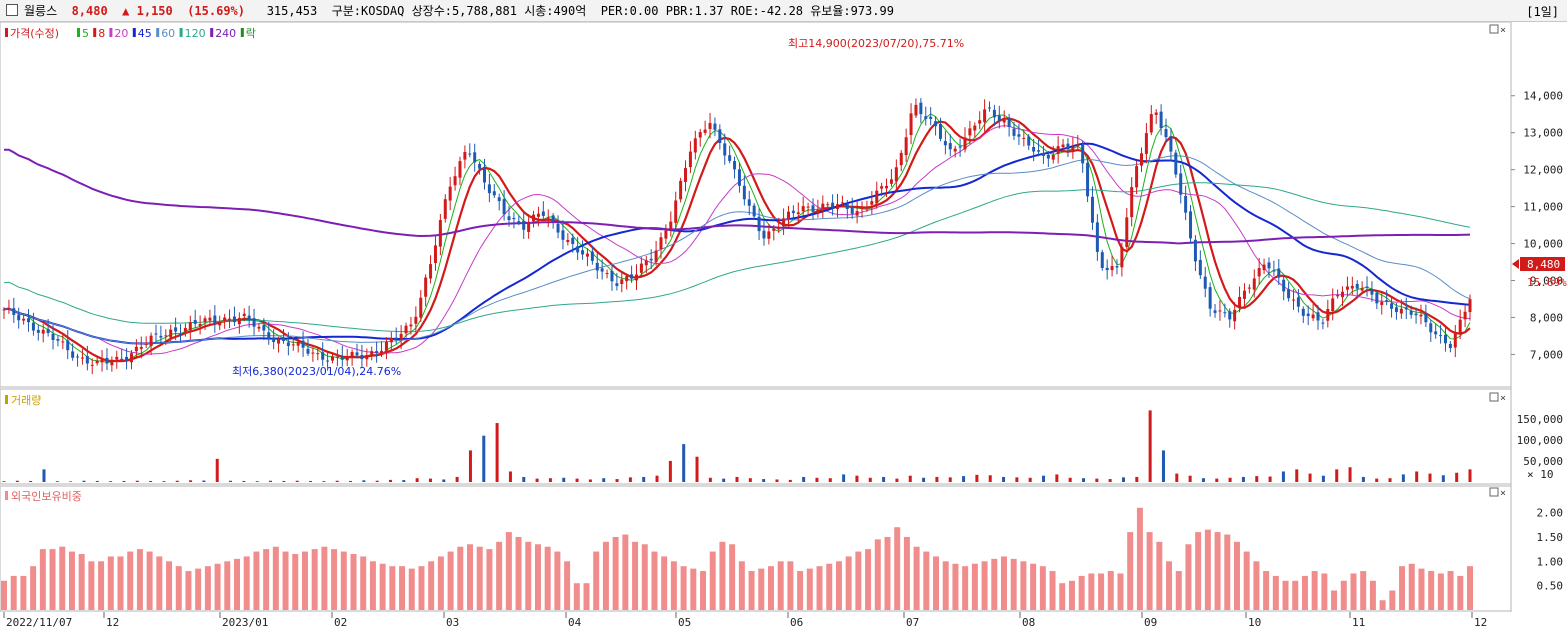 This screenshot has height=630, width=1567. What do you see at coordinates (292, 11) in the screenshot?
I see `trade-volume: 315,453` at bounding box center [292, 11].